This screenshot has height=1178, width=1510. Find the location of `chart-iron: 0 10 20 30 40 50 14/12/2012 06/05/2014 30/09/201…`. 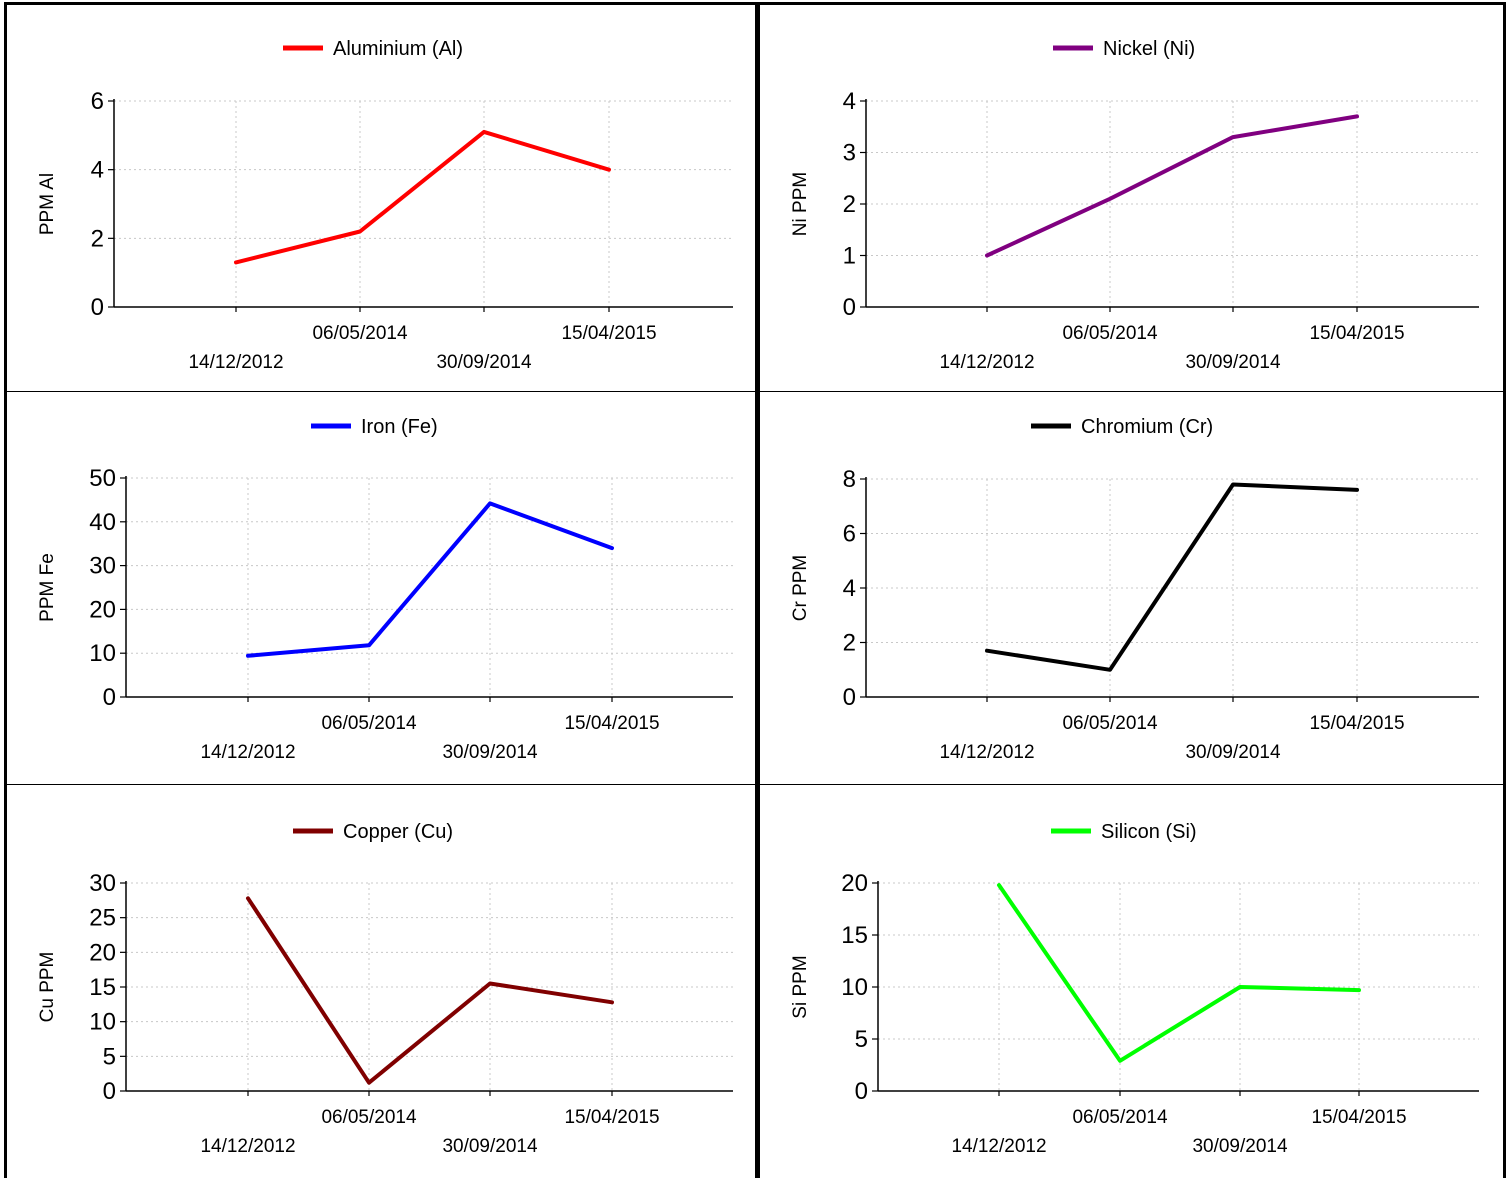

chart-iron: 0 10 20 30 40 50 14/12/2012 06/05/2014 30/09/201… is located at coordinates (385, 589).